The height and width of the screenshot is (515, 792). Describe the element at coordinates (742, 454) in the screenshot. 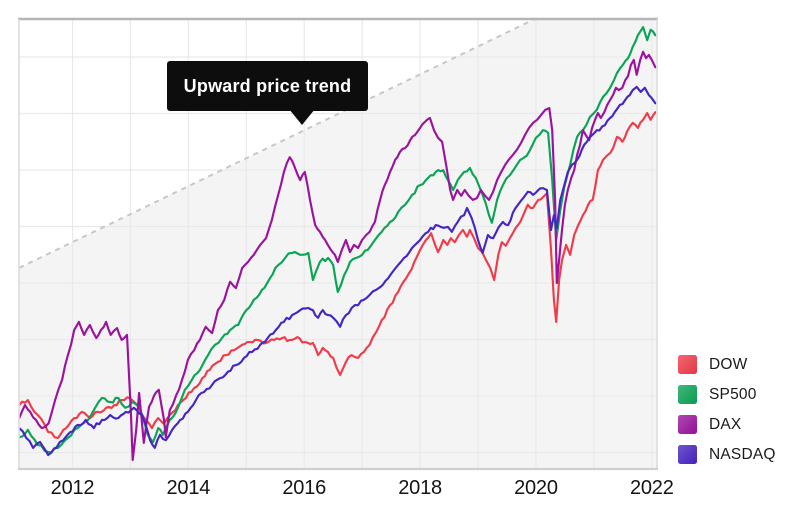

I see `legend-item-label: NASDAQ` at that location.